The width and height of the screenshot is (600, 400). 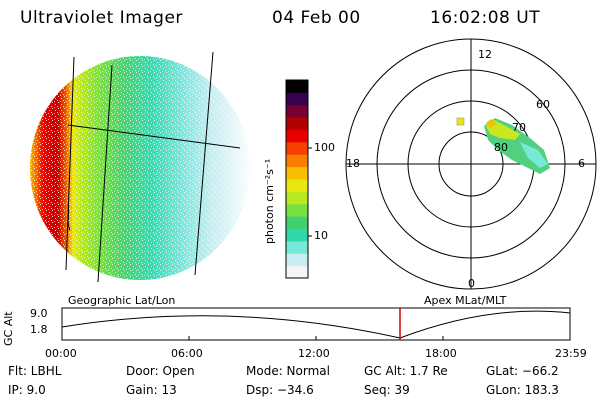 What do you see at coordinates (471, 283) in the screenshot?
I see `mlt-label-0: 0` at bounding box center [471, 283].